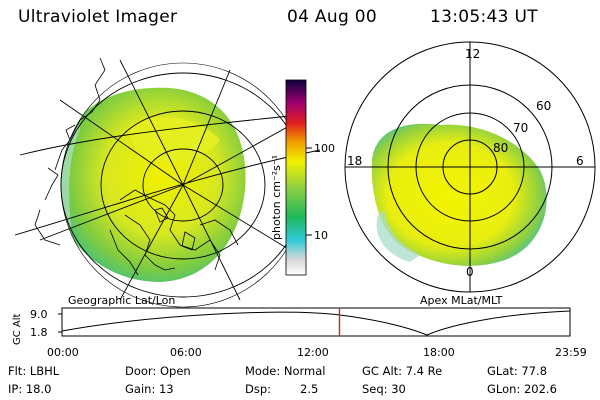 This screenshot has width=600, height=400. I want to click on mlt-label-12: 12, so click(472, 54).